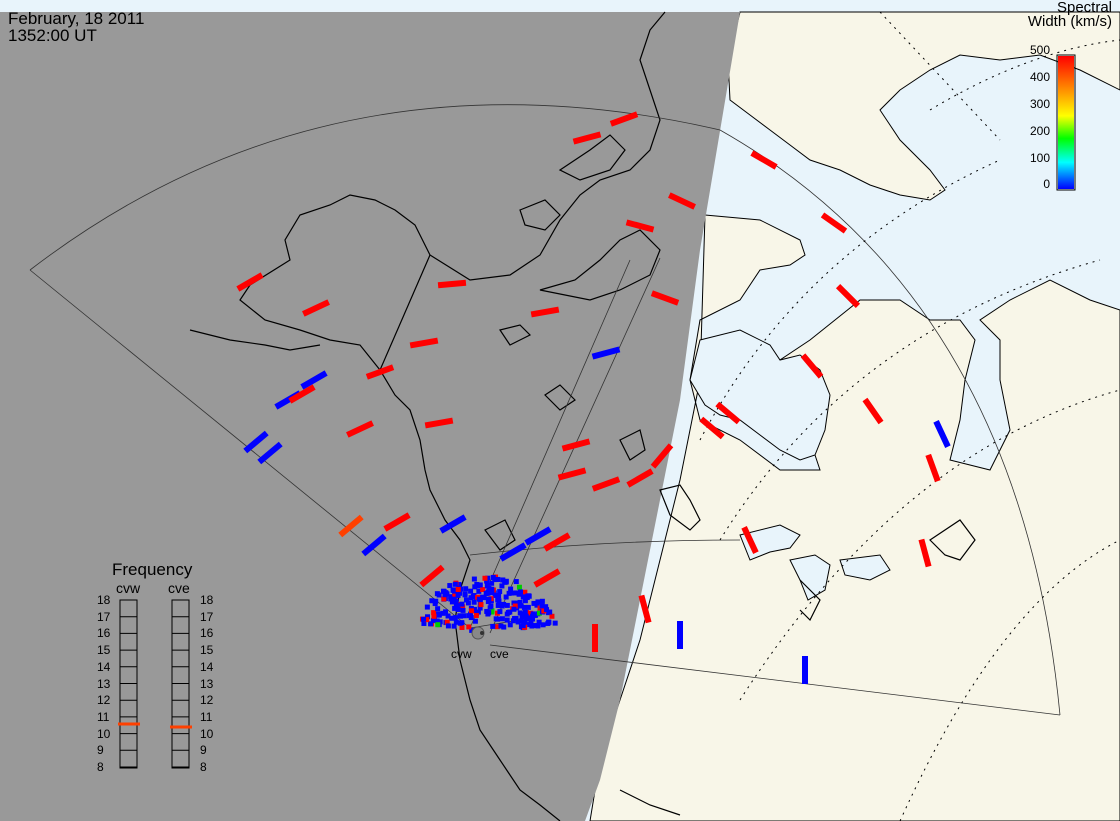 This screenshot has width=1120, height=821. What do you see at coordinates (104, 616) in the screenshot?
I see `frequency-tick-label: 17` at bounding box center [104, 616].